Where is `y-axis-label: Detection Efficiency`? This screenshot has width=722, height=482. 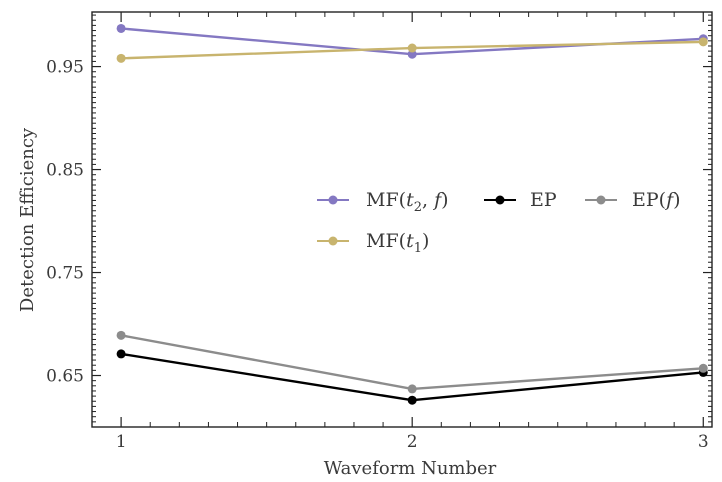 y-axis-label: Detection Efficiency is located at coordinates (27, 219).